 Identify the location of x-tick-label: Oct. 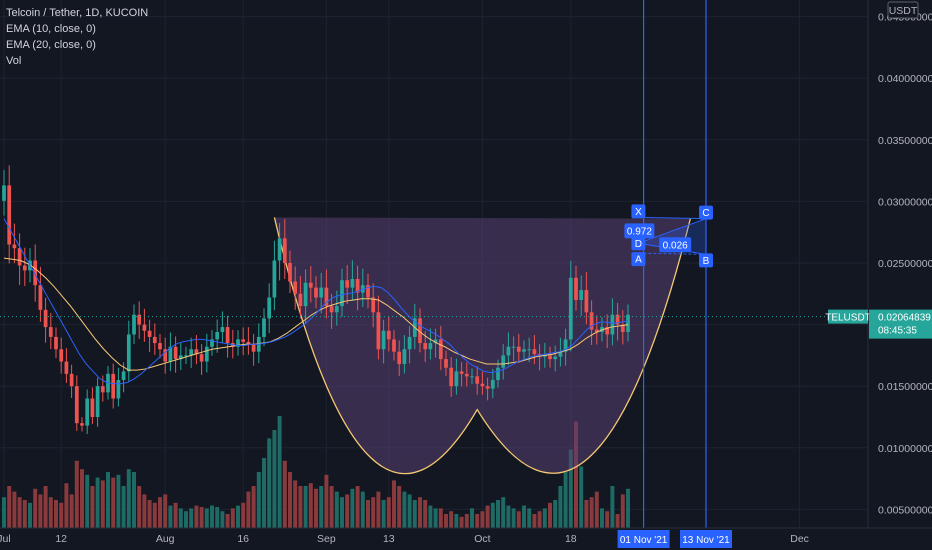
(482, 539).